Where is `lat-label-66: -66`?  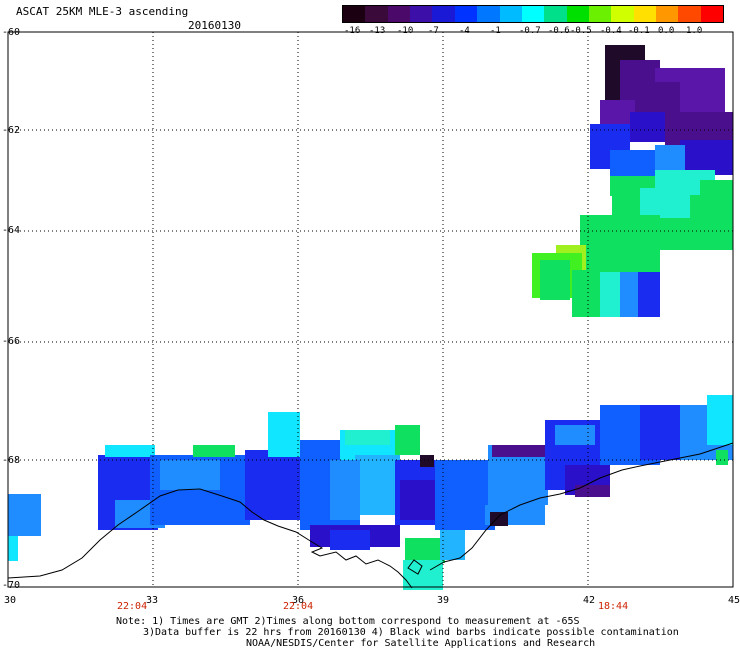 lat-label-66: -66 is located at coordinates (11, 341).